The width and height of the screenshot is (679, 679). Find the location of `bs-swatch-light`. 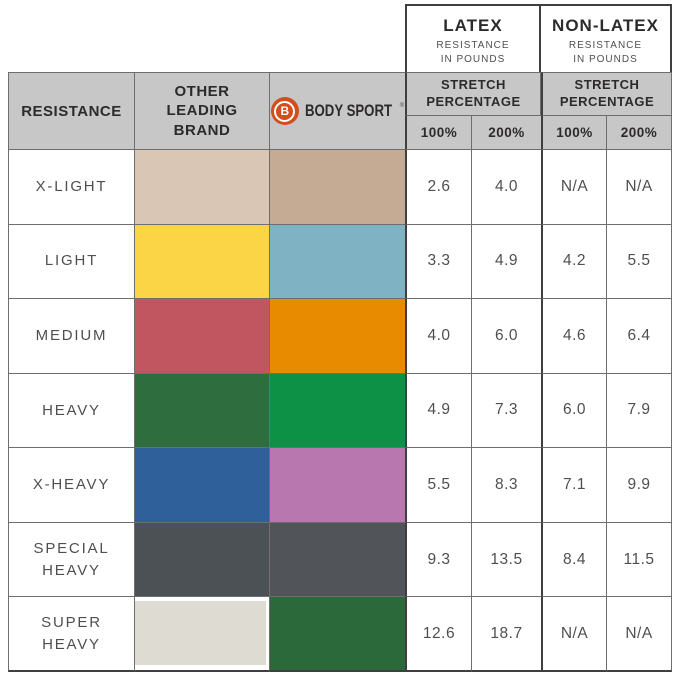

bs-swatch-light is located at coordinates (337, 262).